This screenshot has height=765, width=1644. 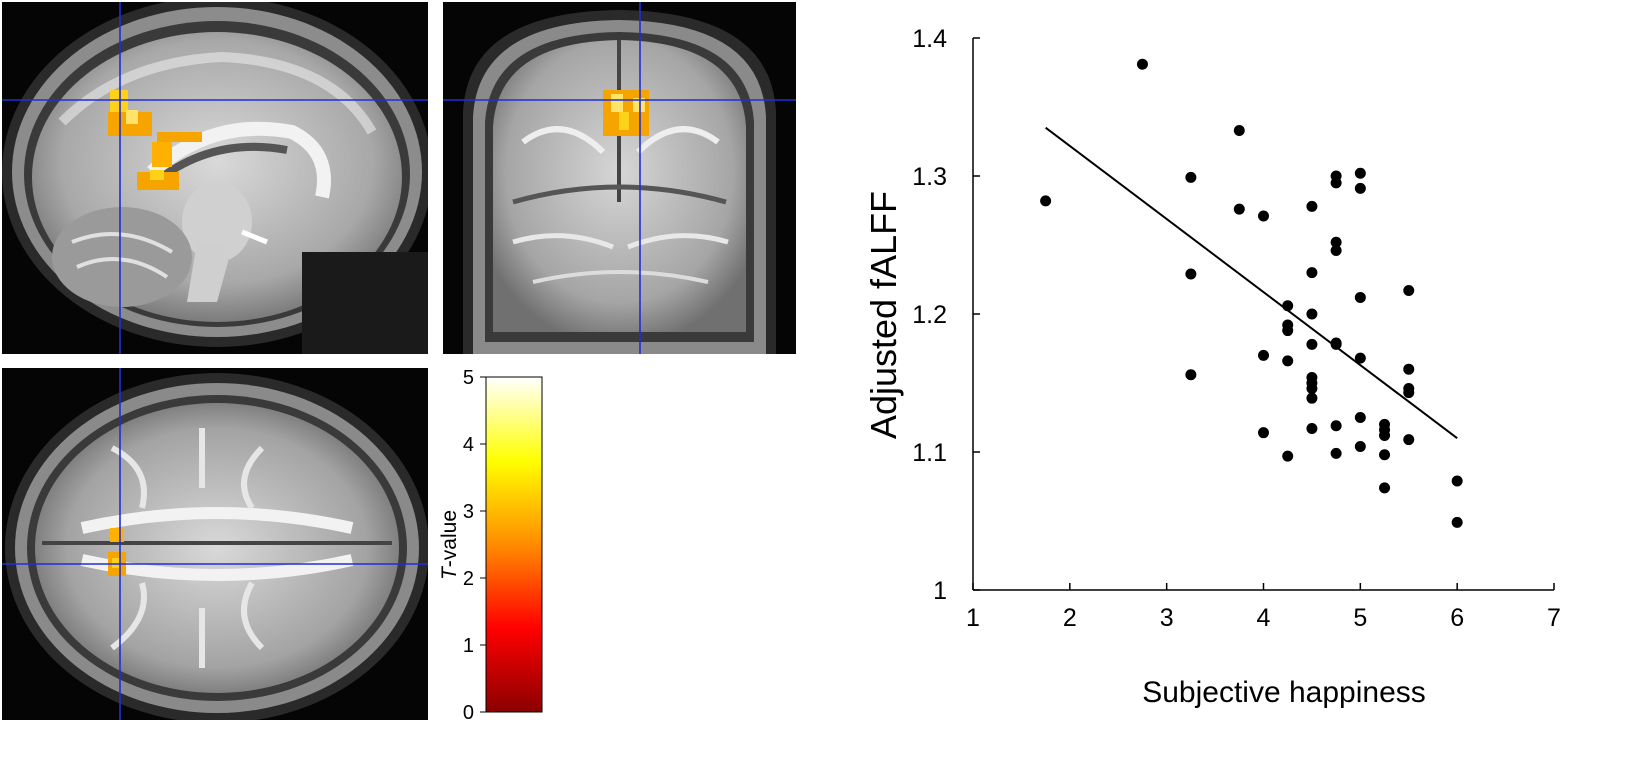 I want to click on y-tick-label: 1.2, so click(x=929, y=315).